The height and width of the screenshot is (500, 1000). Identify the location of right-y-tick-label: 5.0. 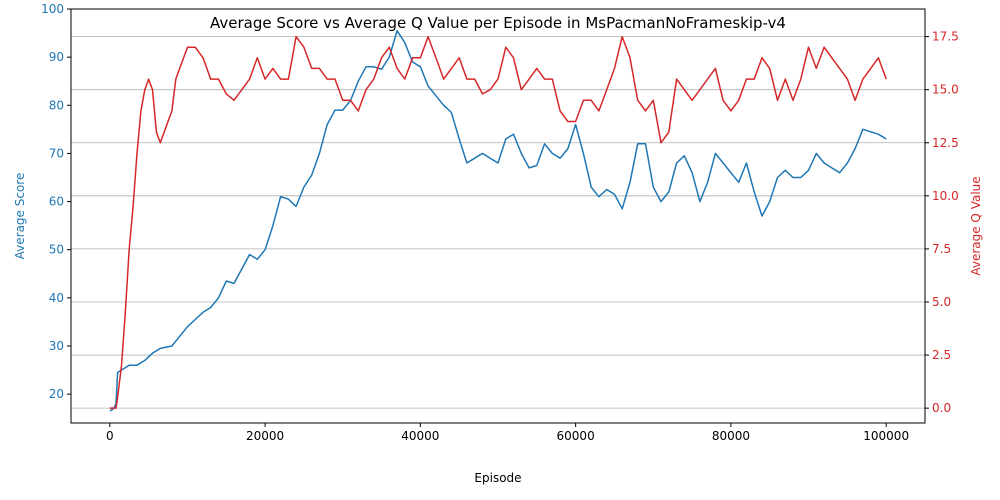
(941, 302).